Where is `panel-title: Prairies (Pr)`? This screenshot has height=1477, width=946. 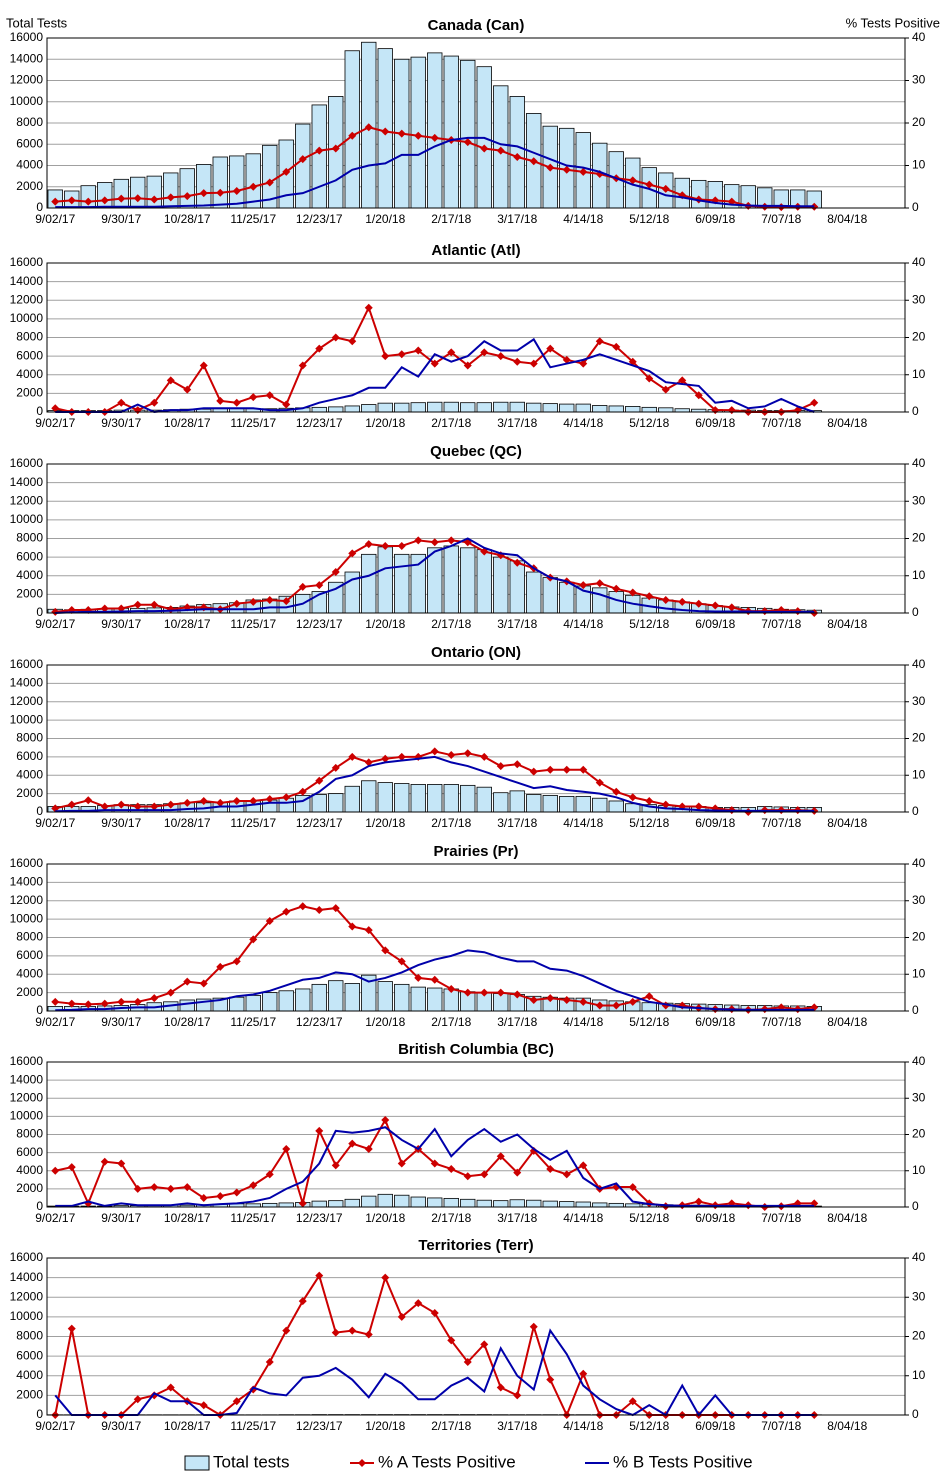
panel-title: Prairies (Pr) is located at coordinates (475, 851).